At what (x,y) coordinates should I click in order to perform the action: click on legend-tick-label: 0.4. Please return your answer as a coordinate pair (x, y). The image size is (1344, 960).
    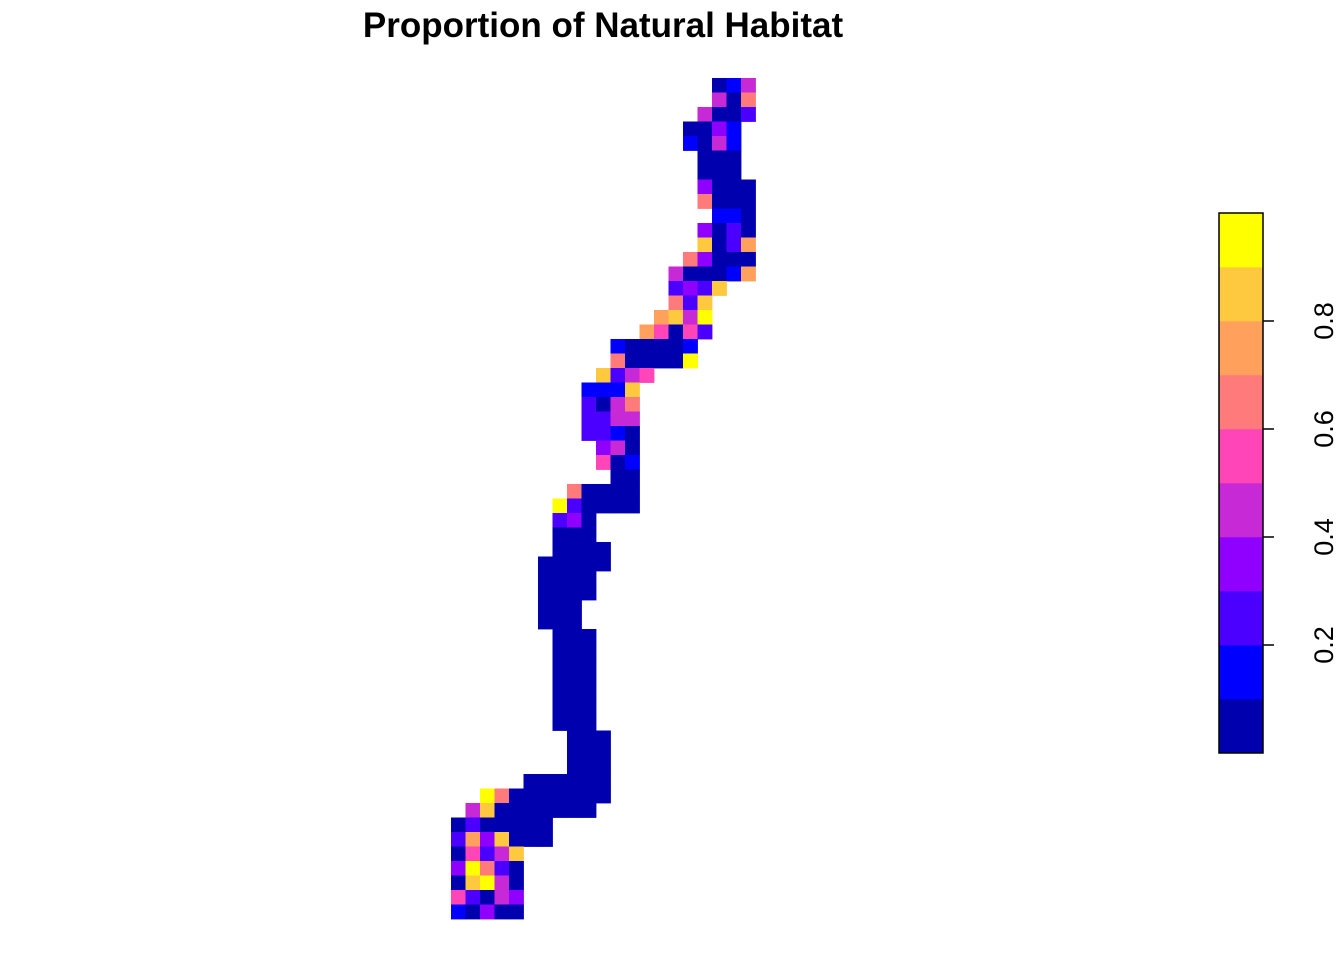
    Looking at the image, I should click on (1324, 537).